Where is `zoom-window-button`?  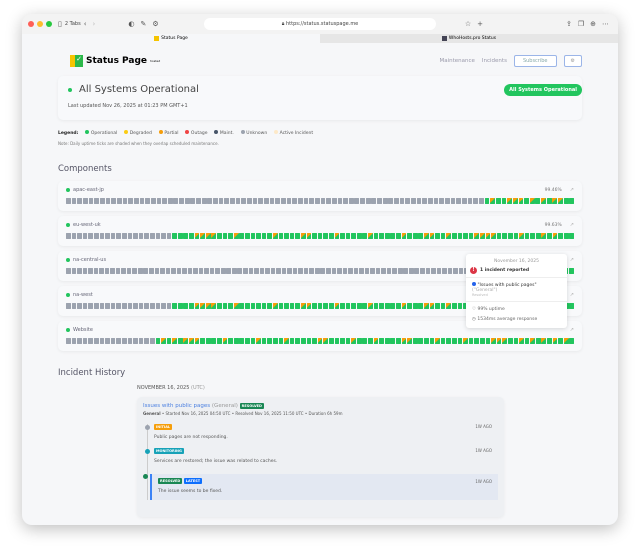
zoom-window-button is located at coordinates (49, 24).